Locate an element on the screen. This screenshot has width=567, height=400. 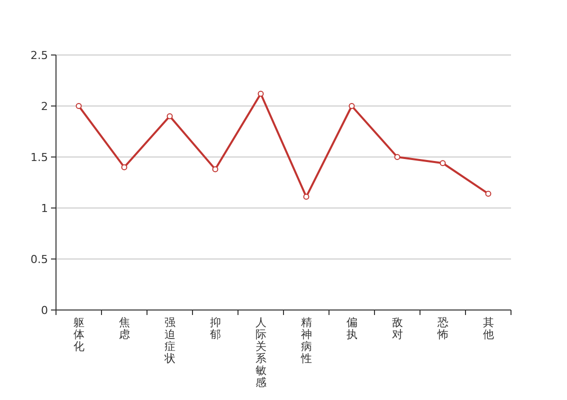
x-tick-label: 恐怖 is located at coordinates (442, 328).